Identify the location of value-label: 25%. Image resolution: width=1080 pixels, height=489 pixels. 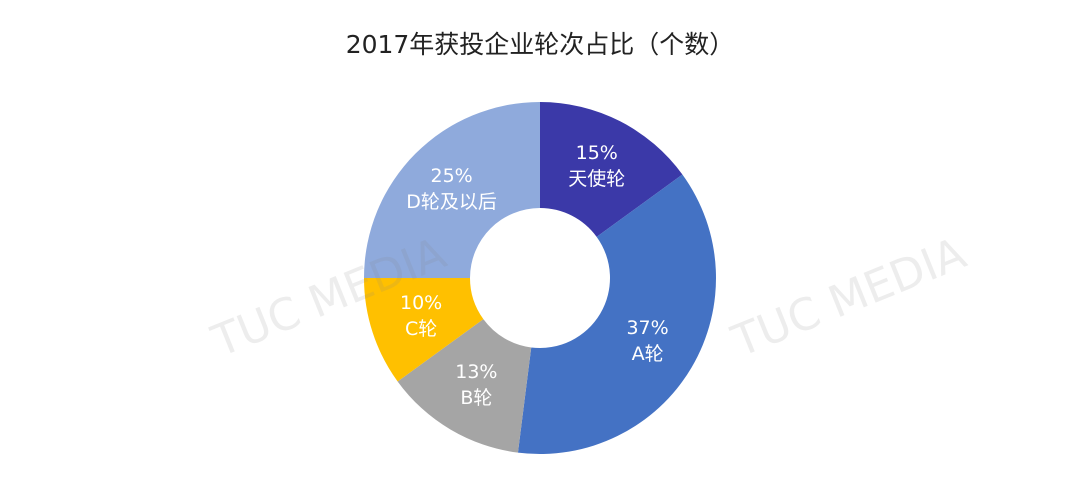
(451, 176).